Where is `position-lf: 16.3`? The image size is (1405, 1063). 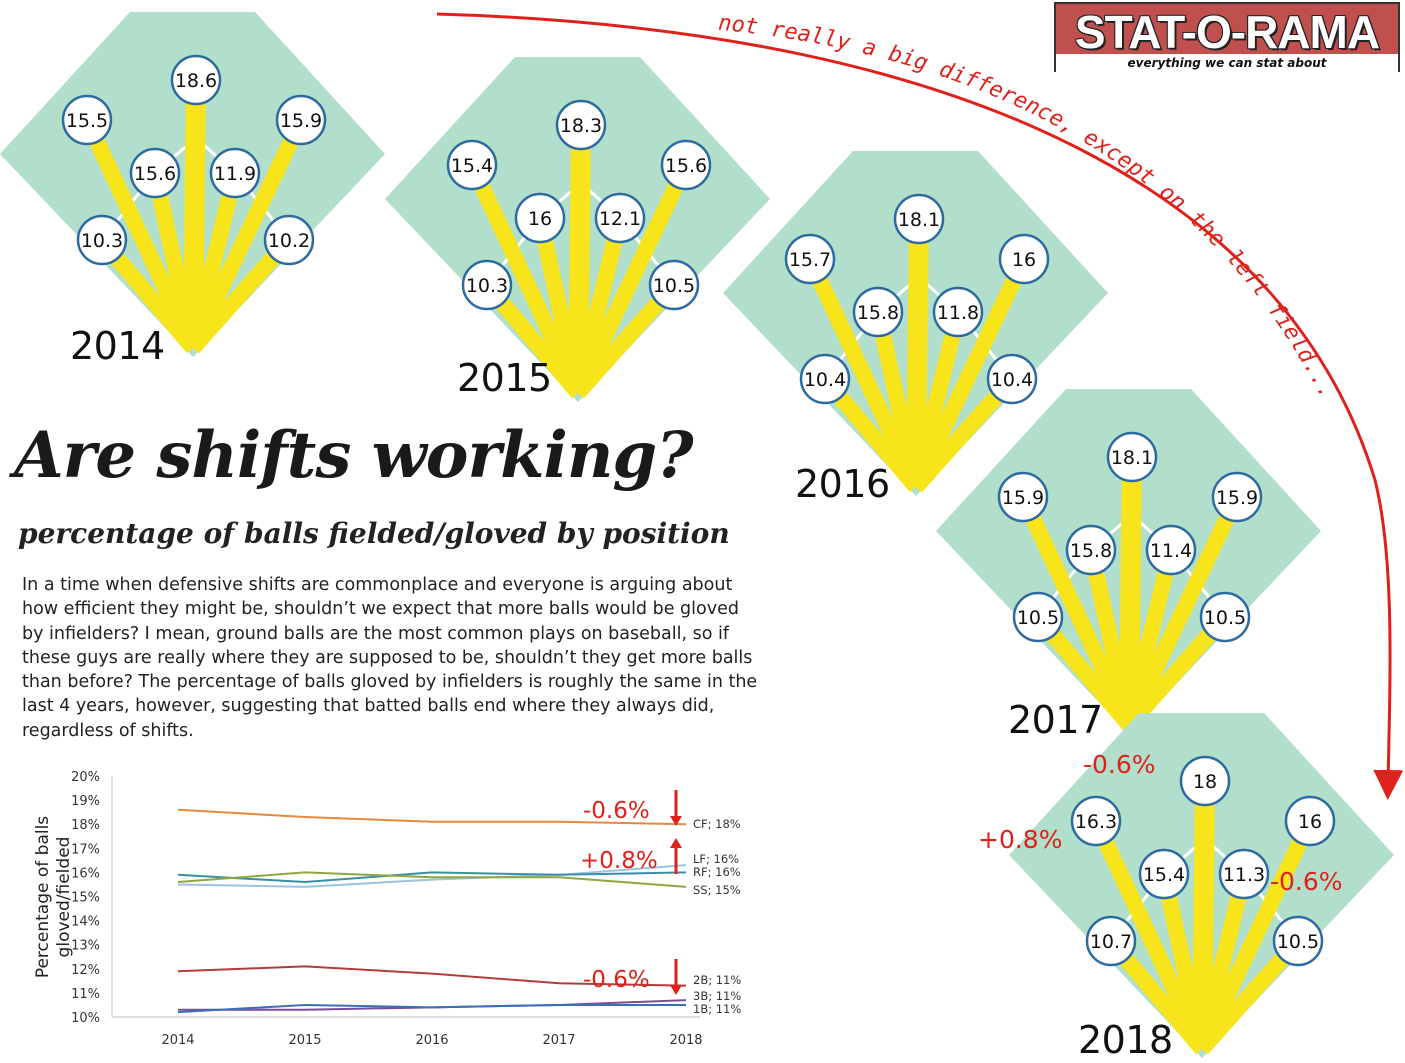
position-lf: 16.3 is located at coordinates (1096, 821).